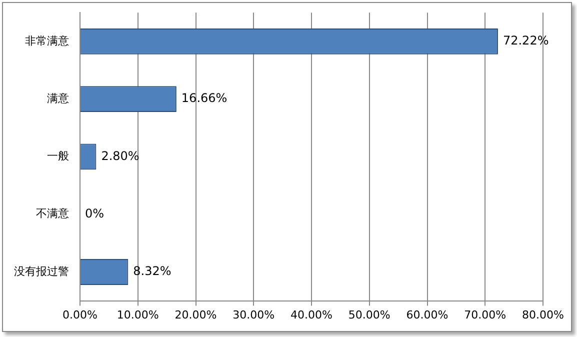 The height and width of the screenshot is (337, 577). I want to click on y-tick-label: 不满意, so click(52, 213).